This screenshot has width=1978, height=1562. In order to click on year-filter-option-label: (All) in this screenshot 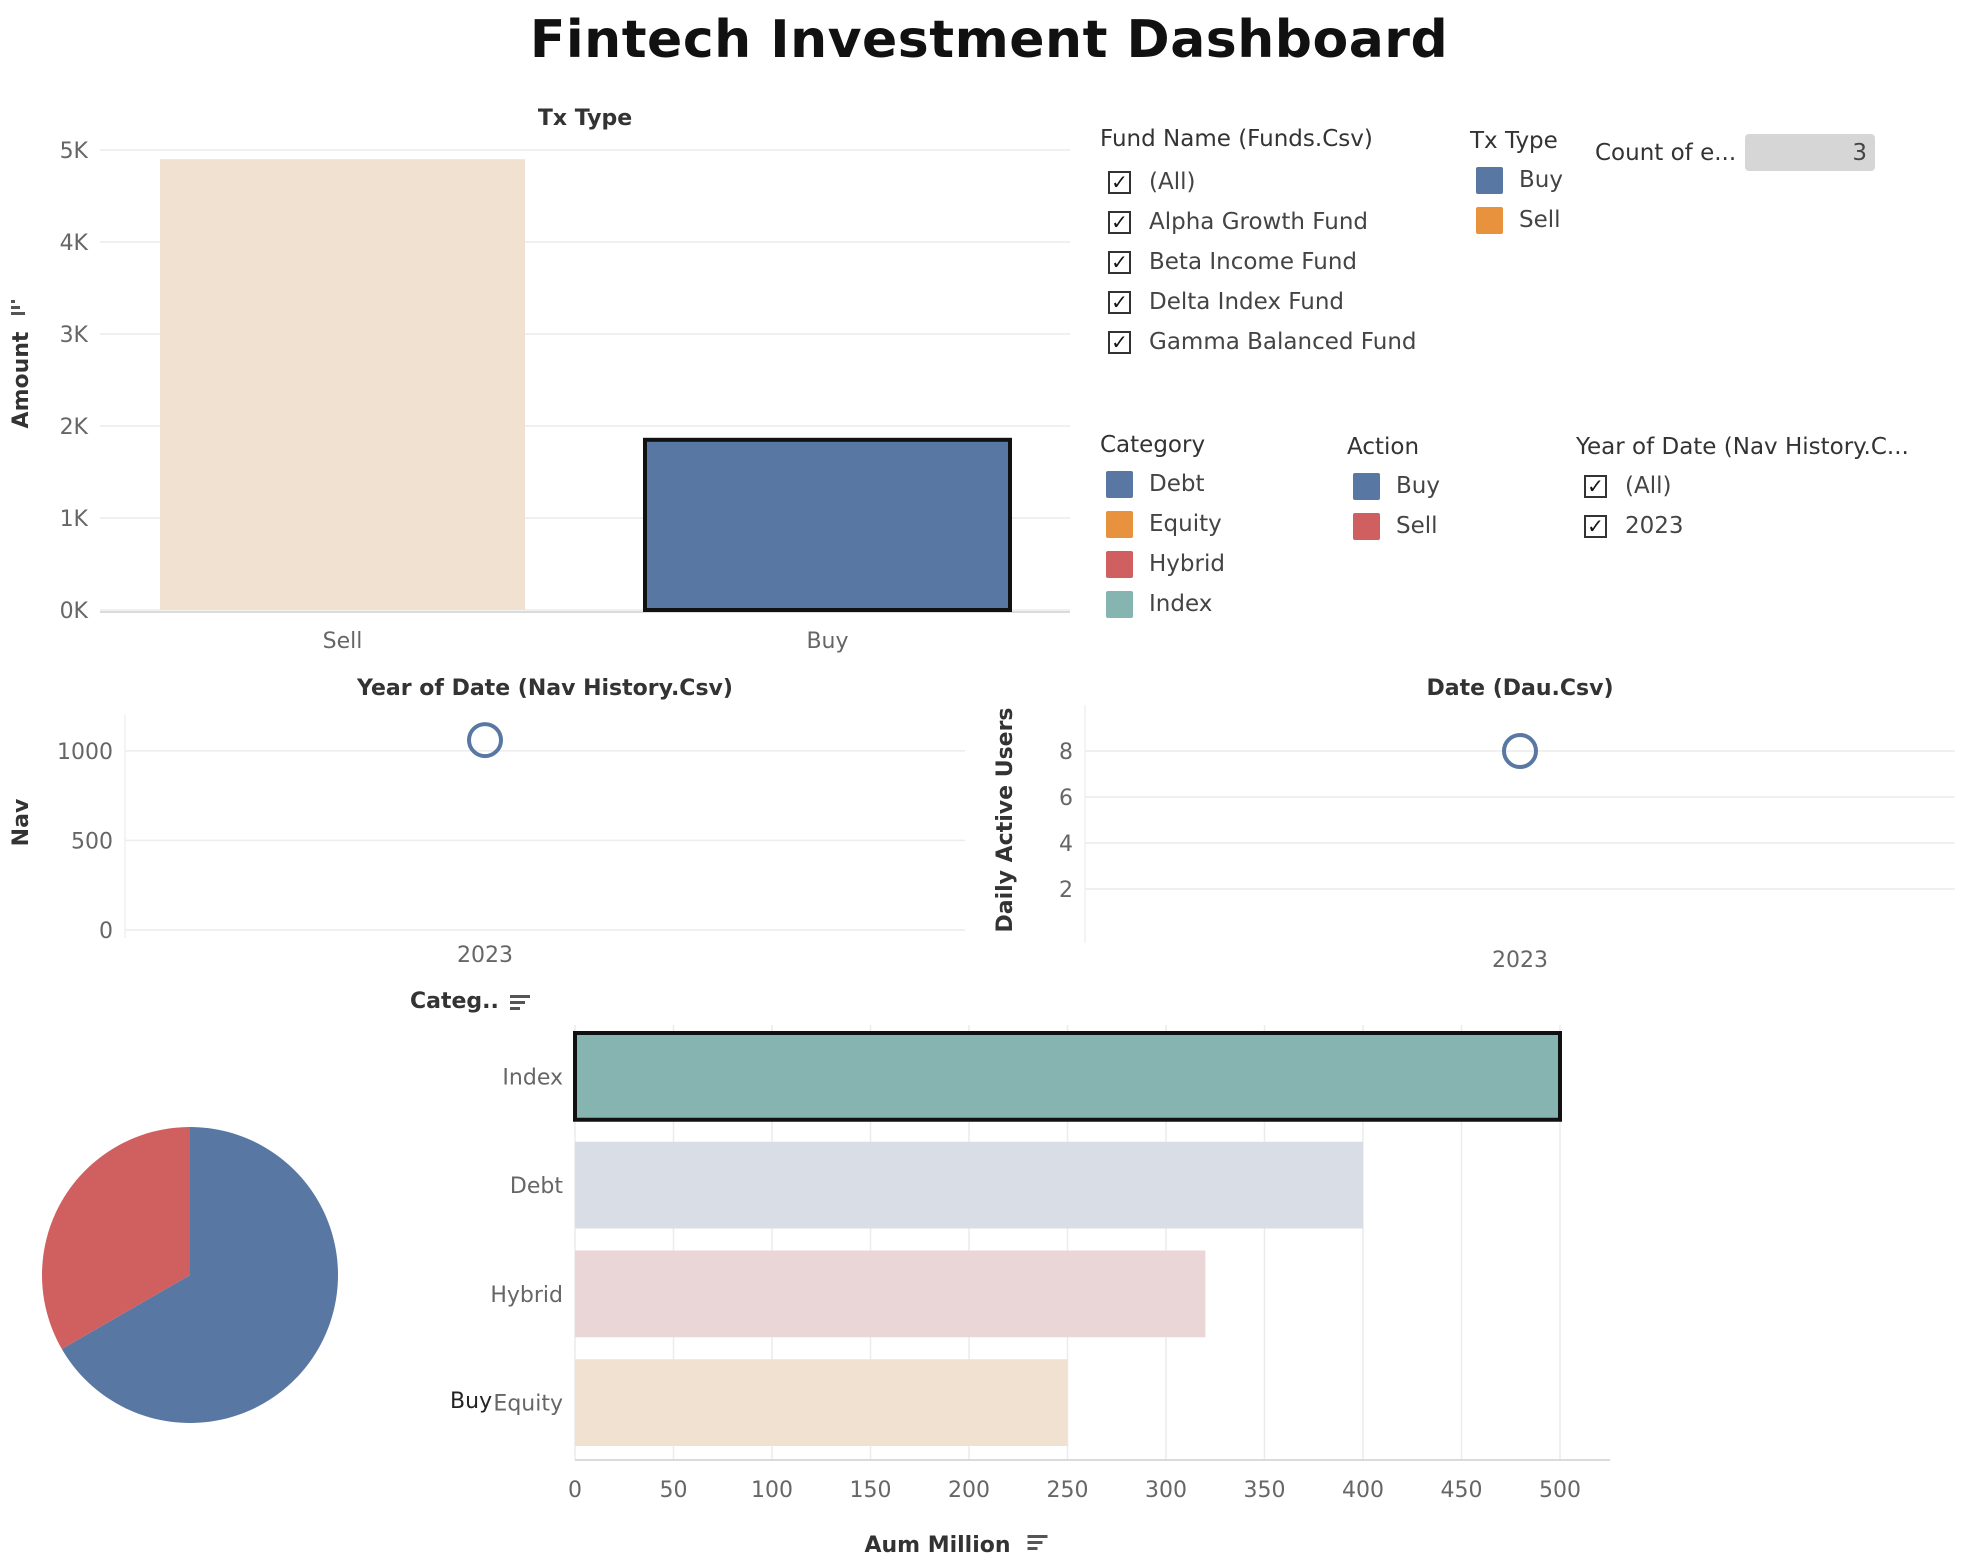, I will do `click(1648, 486)`.